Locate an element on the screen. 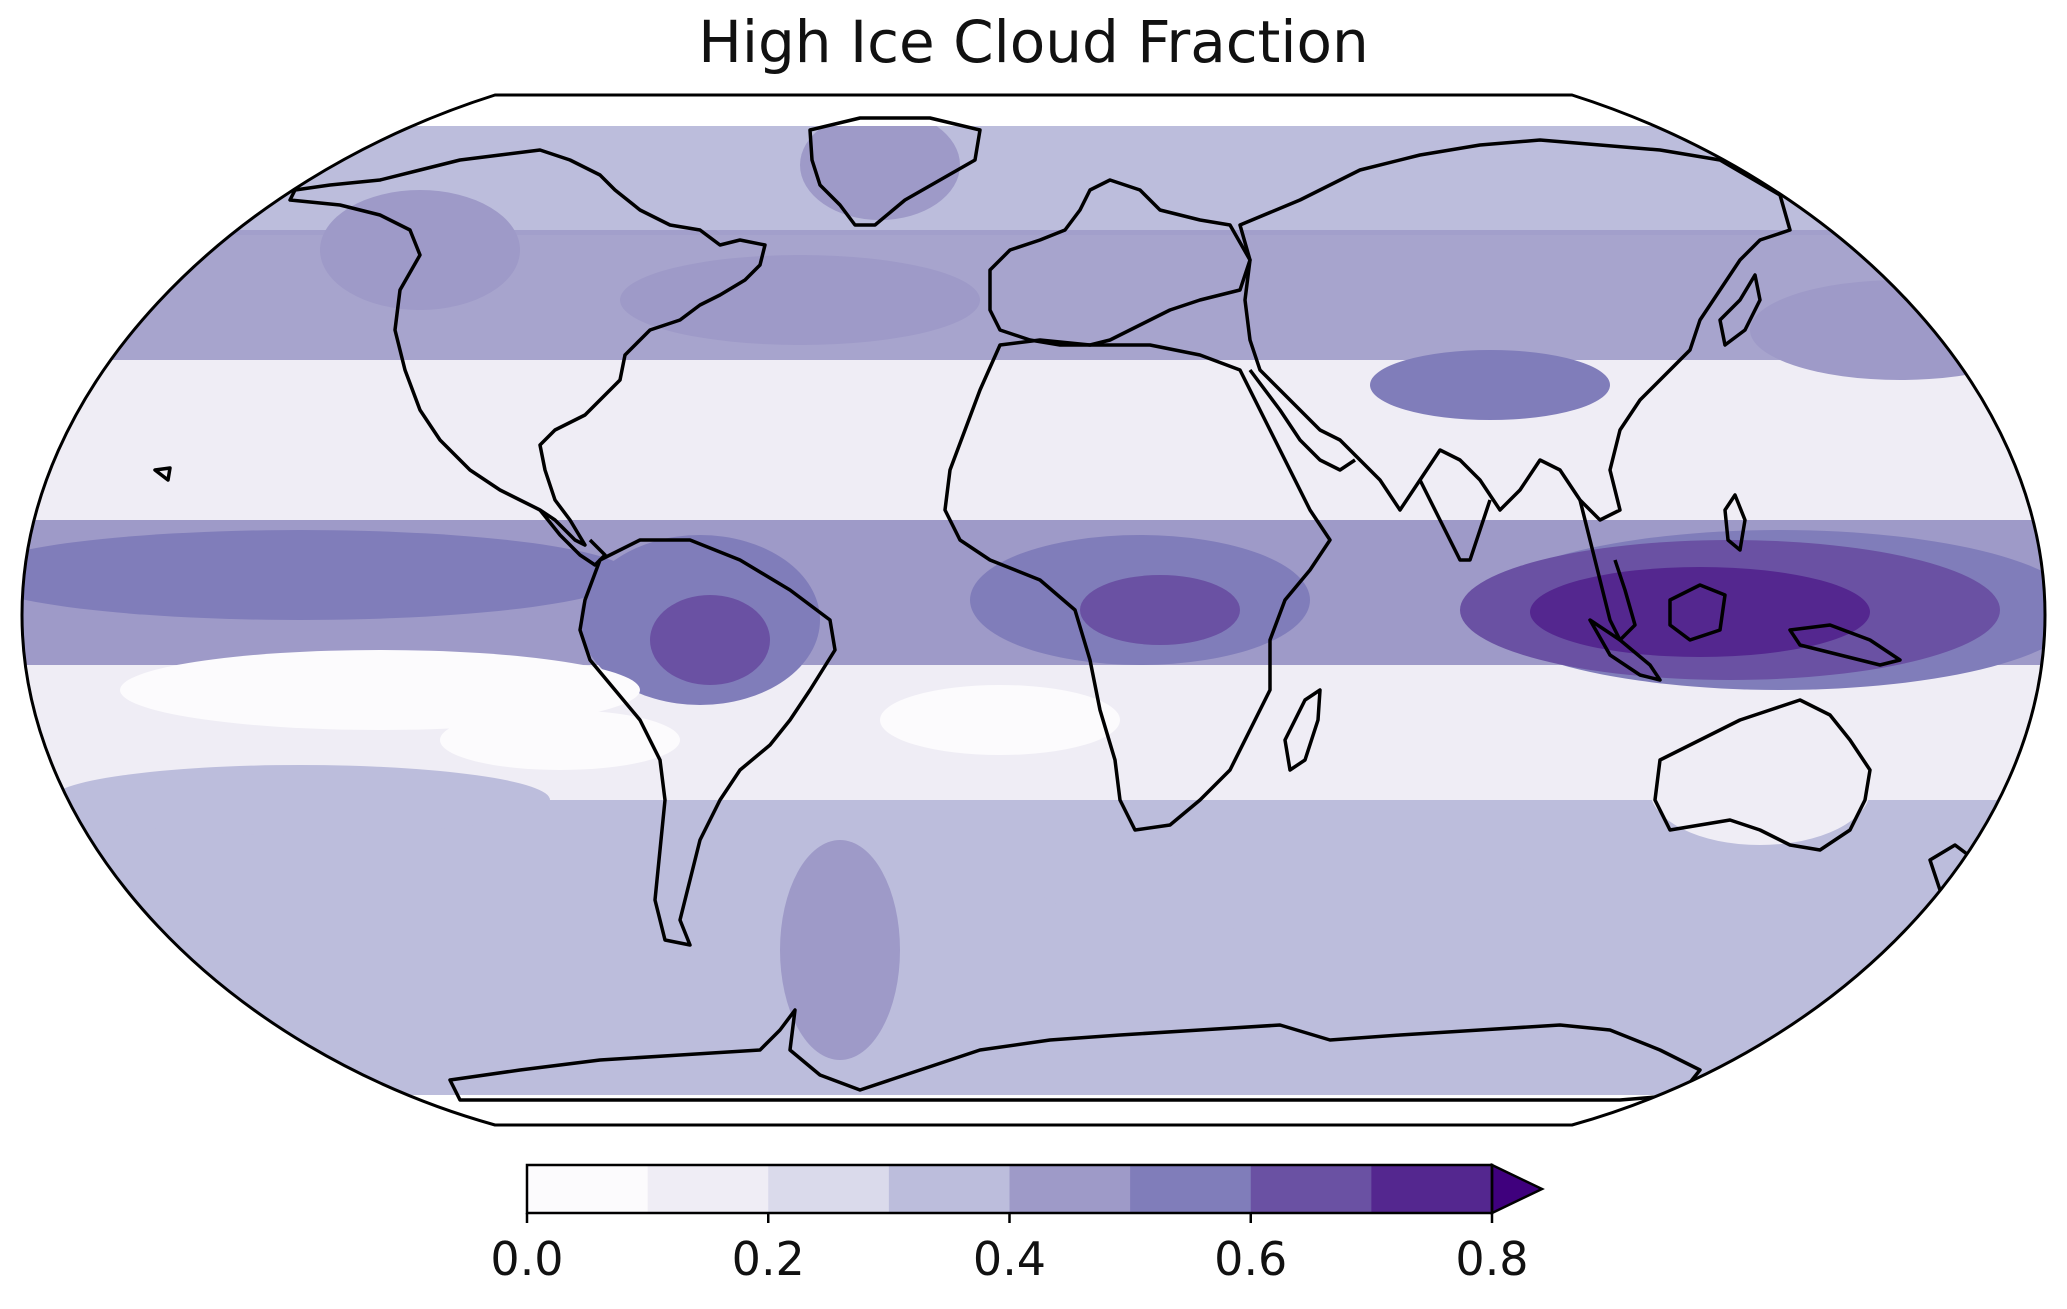 The image size is (2067, 1309). s-atlantic-clear is located at coordinates (1000, 720).